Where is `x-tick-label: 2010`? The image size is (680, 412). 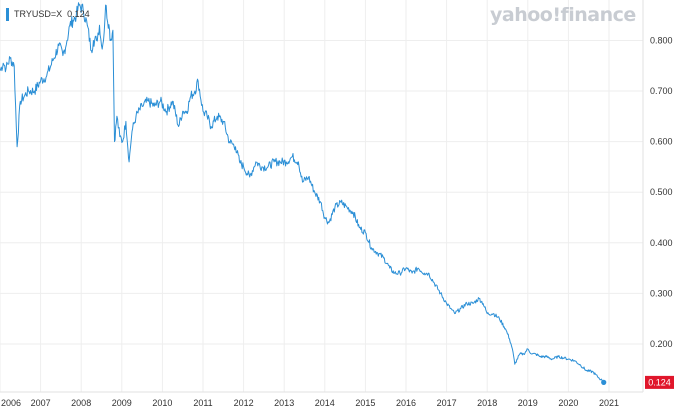 x-tick-label: 2010 is located at coordinates (162, 403).